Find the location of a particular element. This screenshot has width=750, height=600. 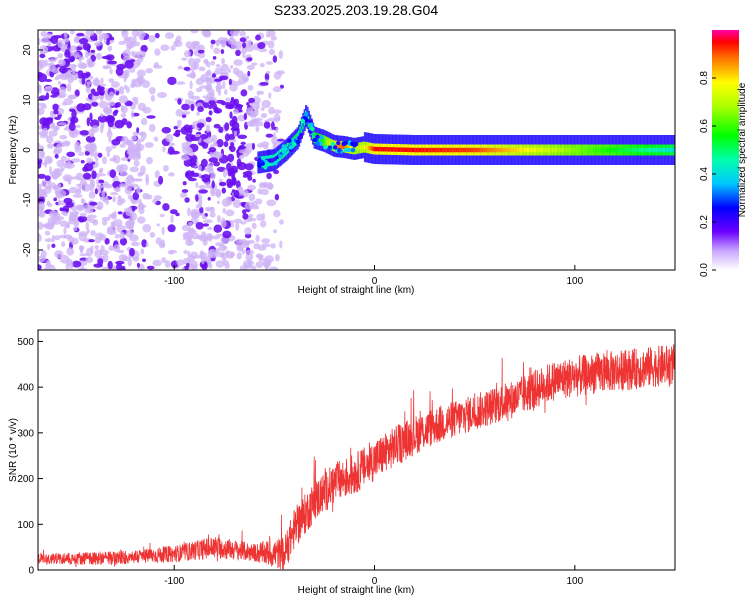

spectrogram-x-tick-label: -100 is located at coordinates (174, 281).